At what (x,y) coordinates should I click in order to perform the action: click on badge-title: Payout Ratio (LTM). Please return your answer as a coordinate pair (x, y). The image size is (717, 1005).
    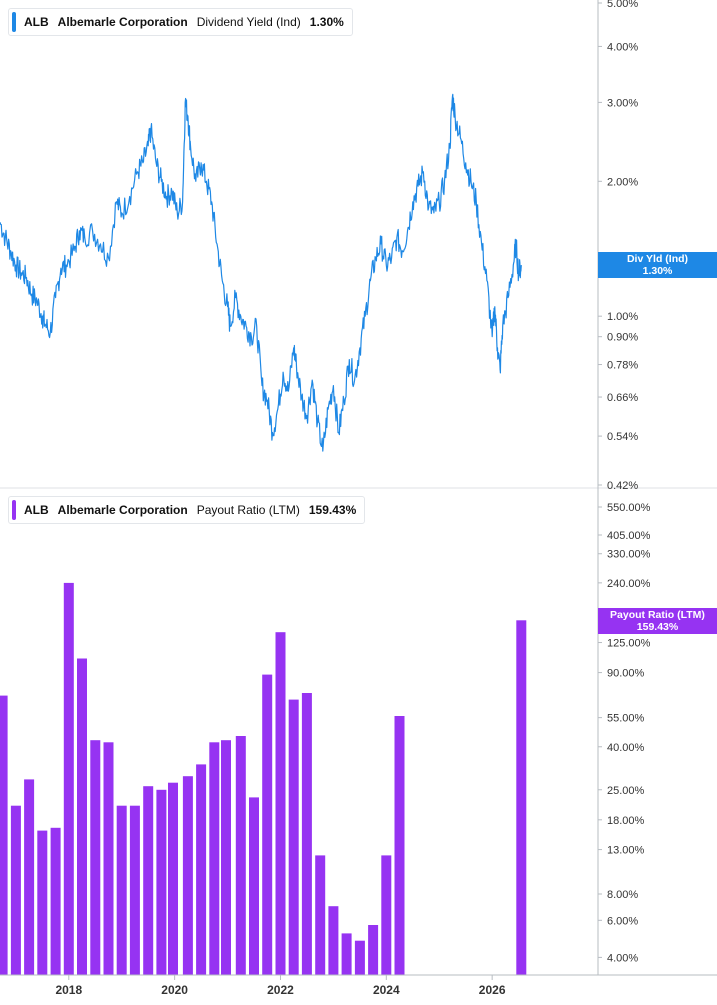
    Looking at the image, I should click on (657, 615).